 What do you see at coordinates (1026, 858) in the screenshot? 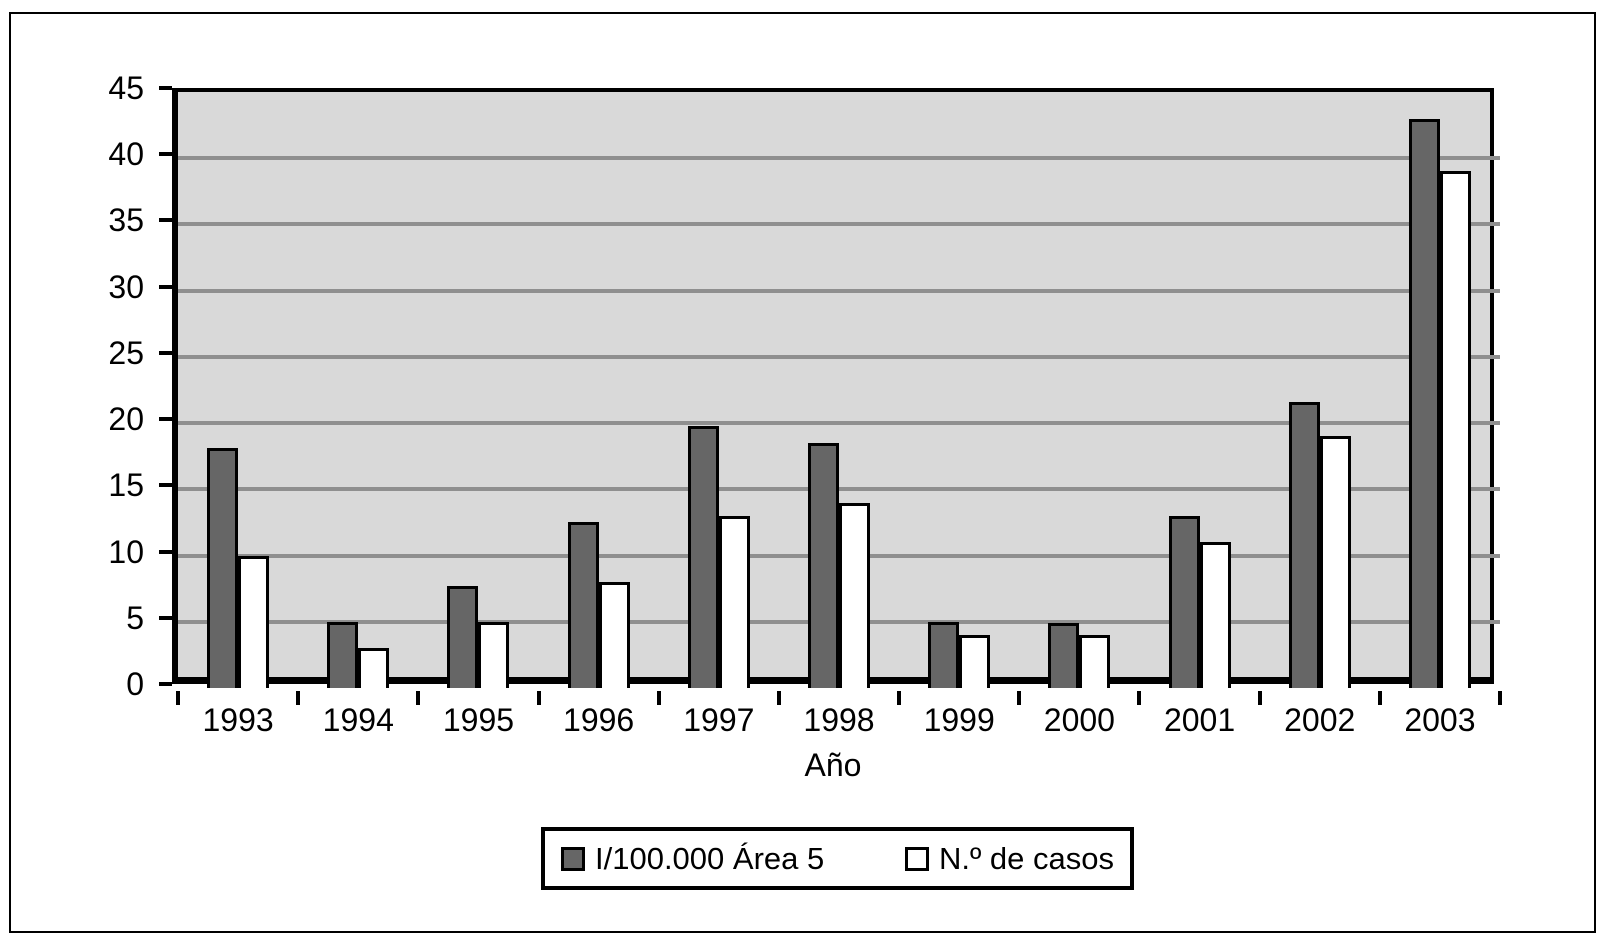
I see `legend-label-series2: N.º de casos` at bounding box center [1026, 858].